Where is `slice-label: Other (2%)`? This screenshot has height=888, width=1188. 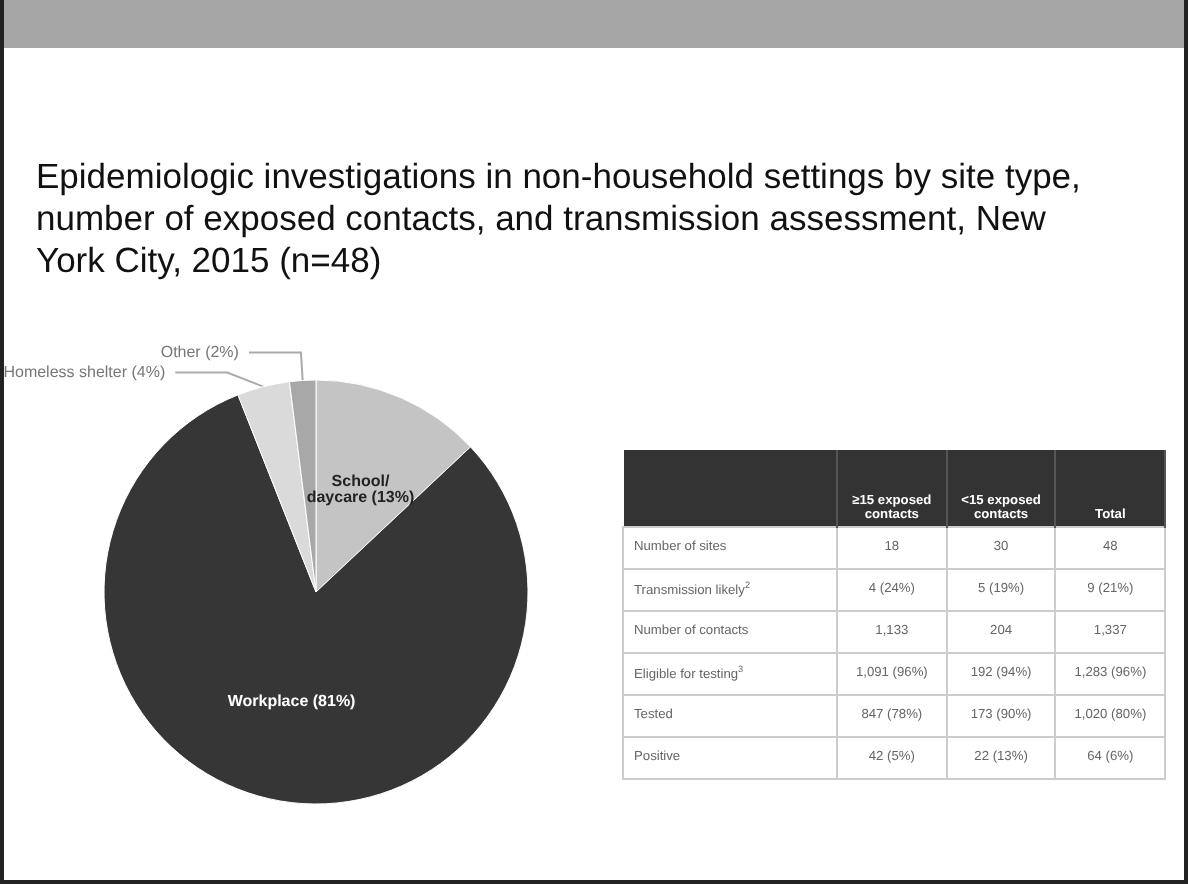
slice-label: Other (2%) is located at coordinates (200, 352).